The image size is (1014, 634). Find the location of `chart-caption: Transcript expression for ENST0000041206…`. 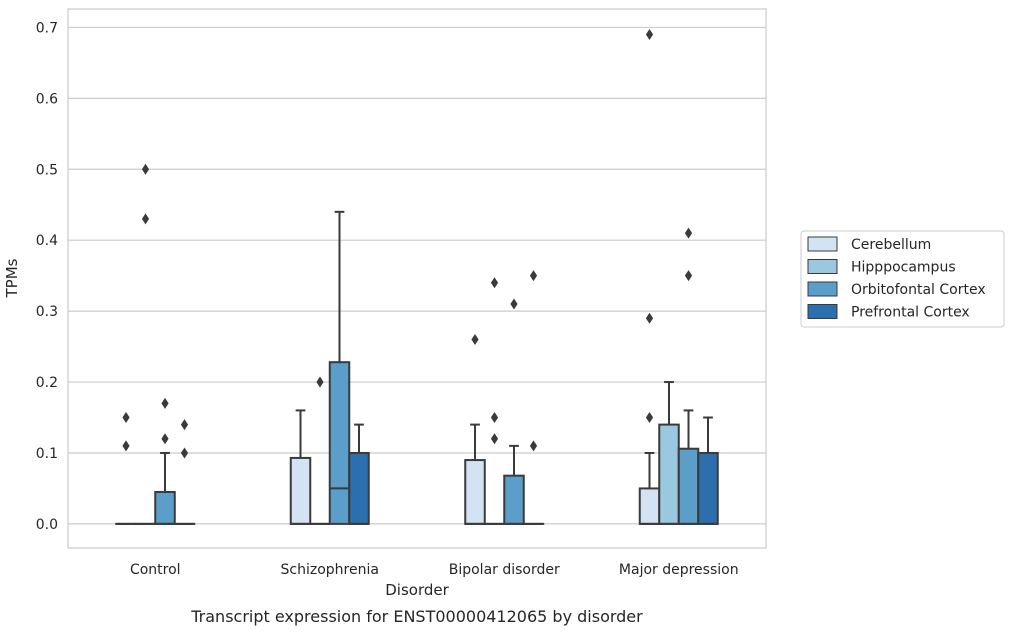

chart-caption: Transcript expression for ENST0000041206… is located at coordinates (416, 616).